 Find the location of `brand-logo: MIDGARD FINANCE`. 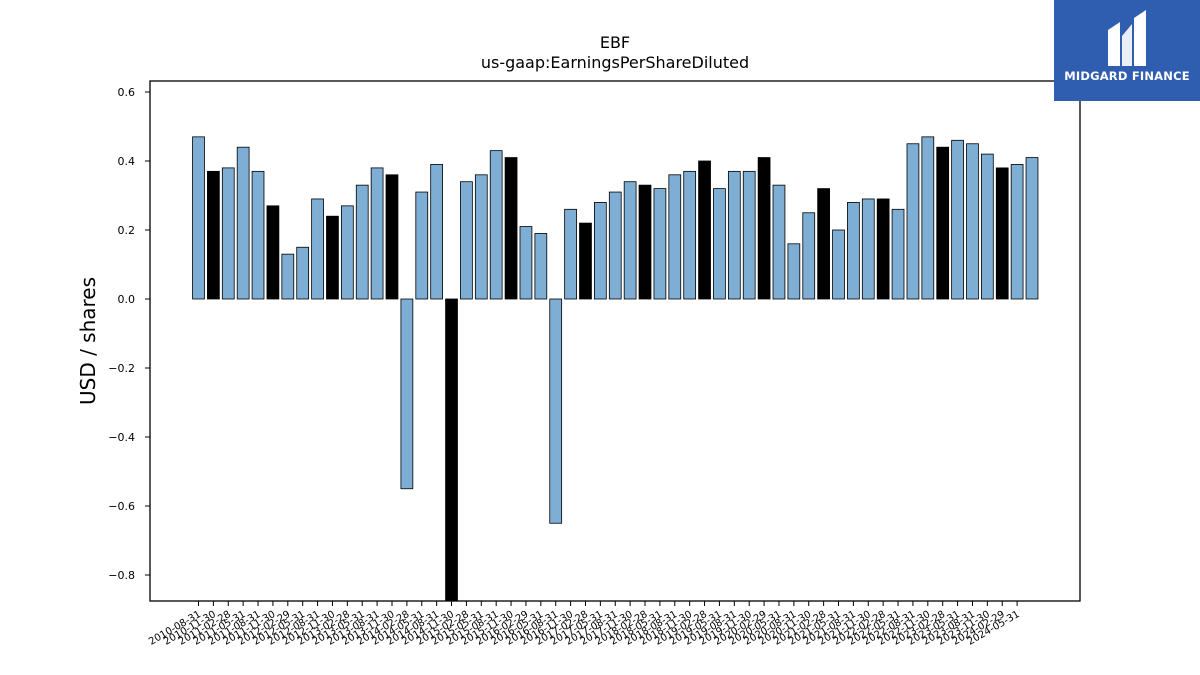

brand-logo: MIDGARD FINANCE is located at coordinates (1127, 50).